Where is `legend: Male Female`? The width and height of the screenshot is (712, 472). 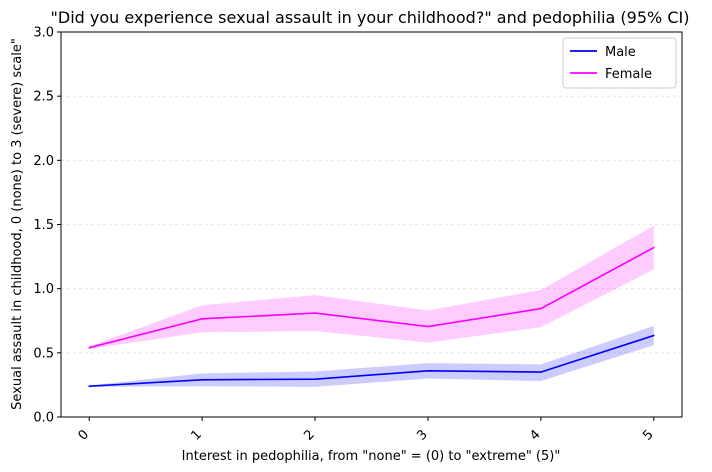
legend: Male Female is located at coordinates (619, 63).